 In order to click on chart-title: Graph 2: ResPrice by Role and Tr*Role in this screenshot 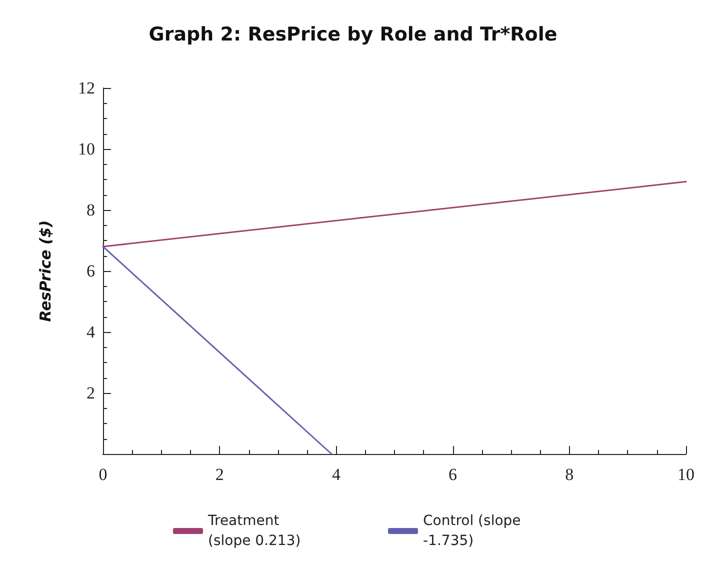, I will do `click(353, 35)`.